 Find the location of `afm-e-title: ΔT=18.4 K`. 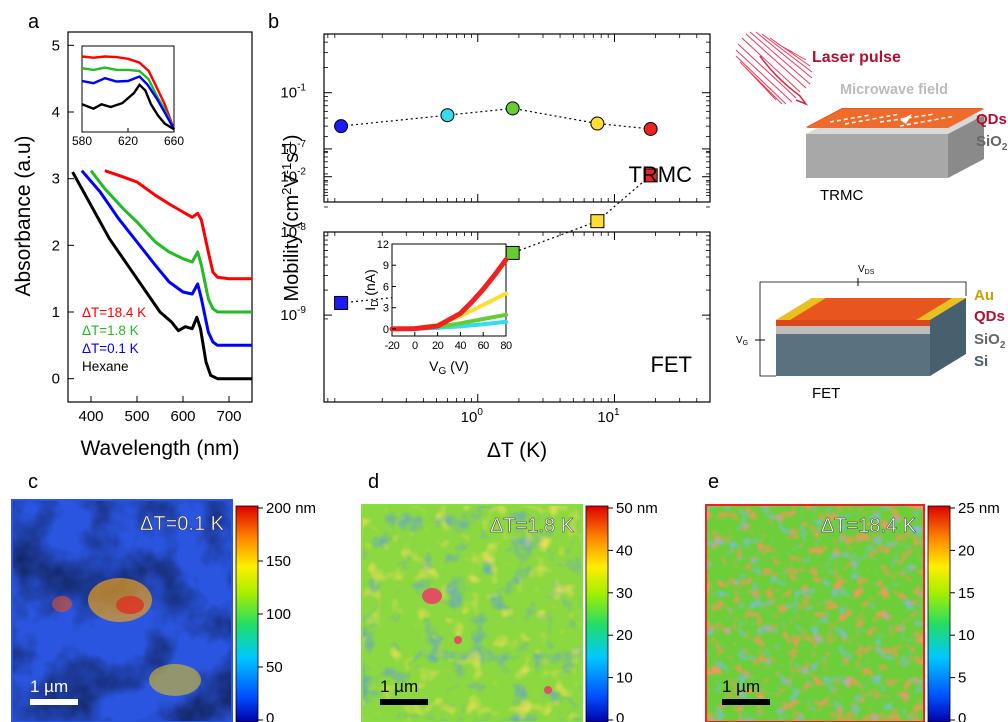

afm-e-title: ΔT=18.4 K is located at coordinates (869, 526).